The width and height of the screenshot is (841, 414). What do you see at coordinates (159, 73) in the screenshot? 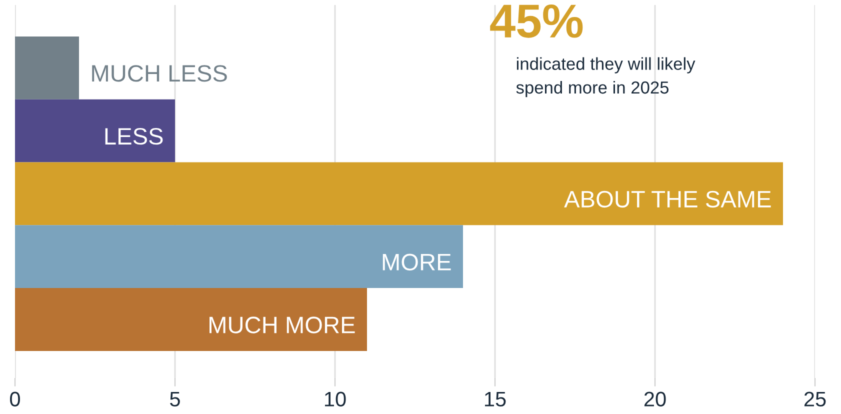
I see `y-tick-label: MUCH LESS` at bounding box center [159, 73].